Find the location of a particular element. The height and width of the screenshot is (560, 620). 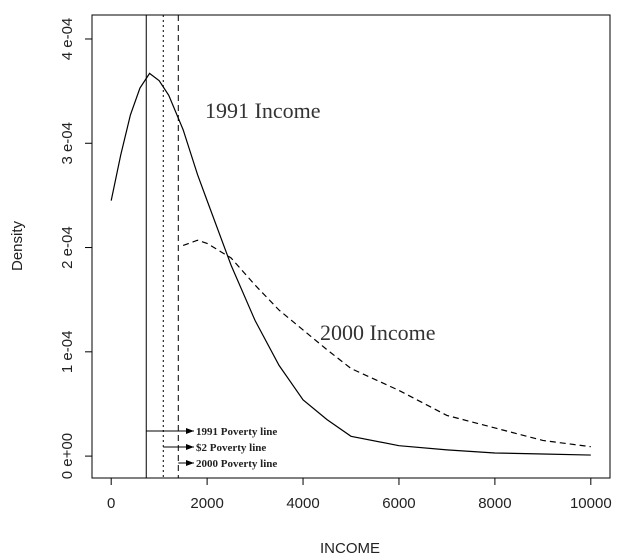

y-tick-label: 0 e+00 is located at coordinates (67, 456).